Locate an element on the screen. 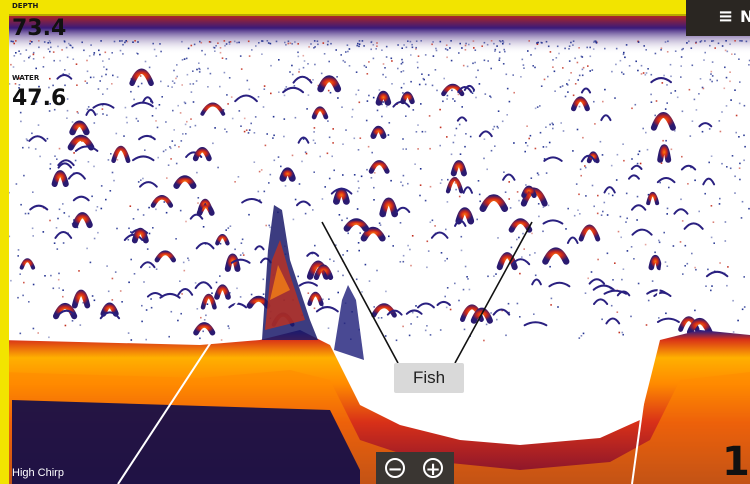 The image size is (750, 484). menu-icon-secondary: N is located at coordinates (745, 16).